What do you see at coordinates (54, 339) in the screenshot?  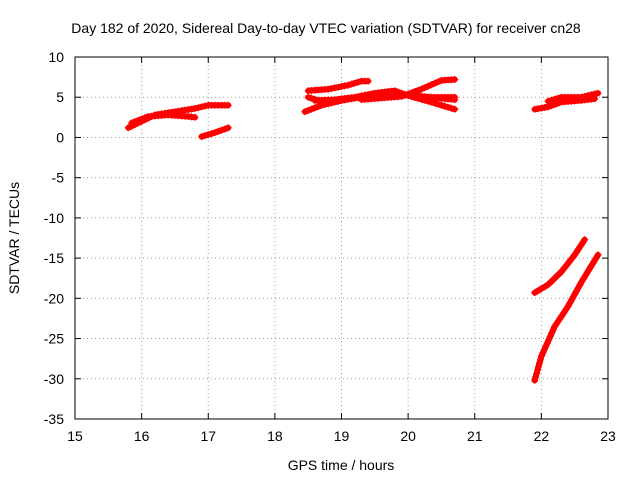 I see `y-tick-label: -25` at bounding box center [54, 339].